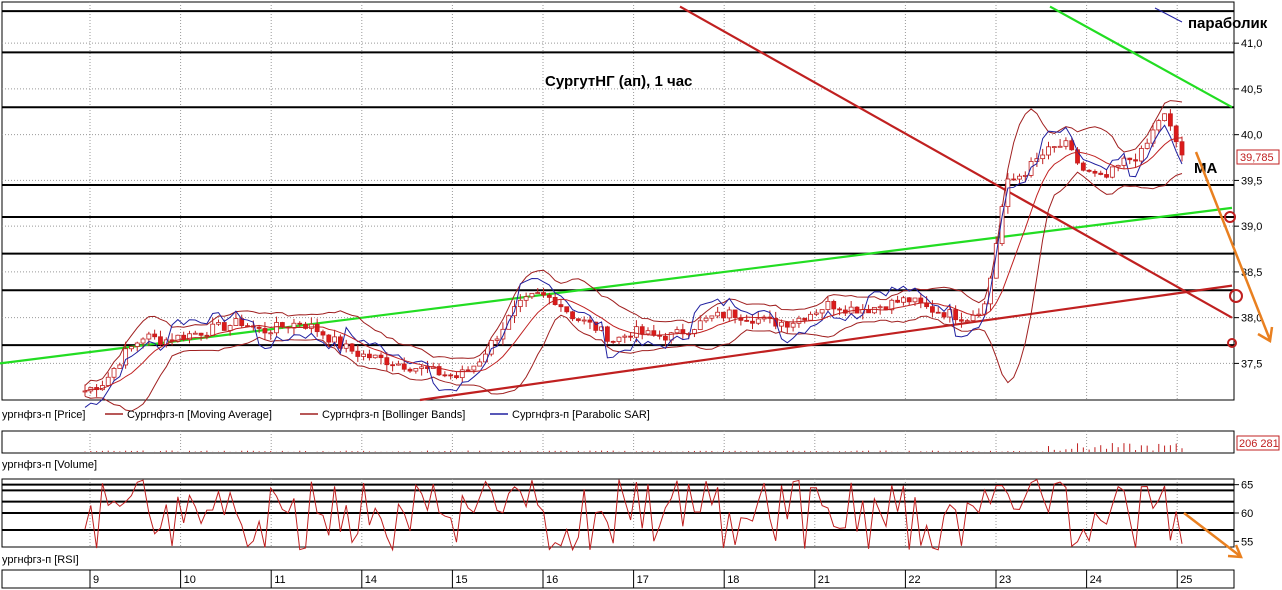 The image size is (1282, 590). What do you see at coordinates (190, 580) in the screenshot?
I see `x-tick-label: 10` at bounding box center [190, 580].